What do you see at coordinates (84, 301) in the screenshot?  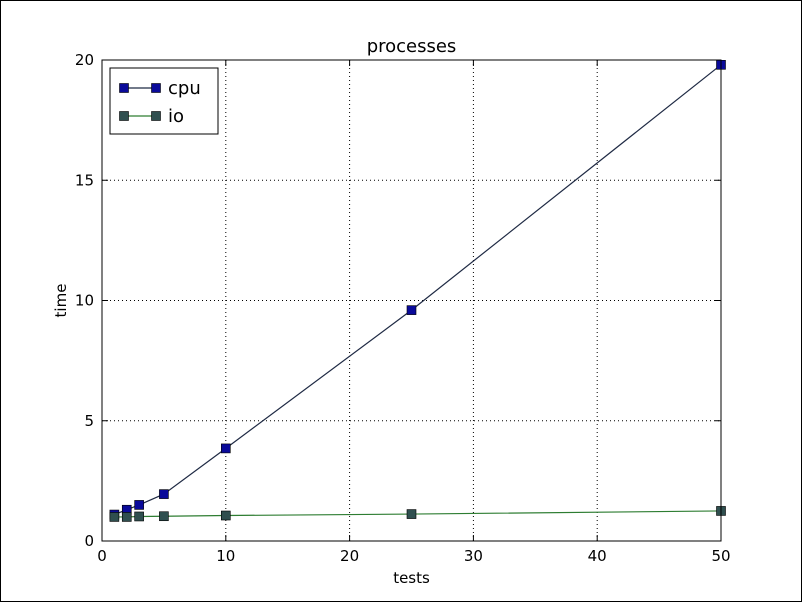 I see `y-tick-label: 10` at bounding box center [84, 301].